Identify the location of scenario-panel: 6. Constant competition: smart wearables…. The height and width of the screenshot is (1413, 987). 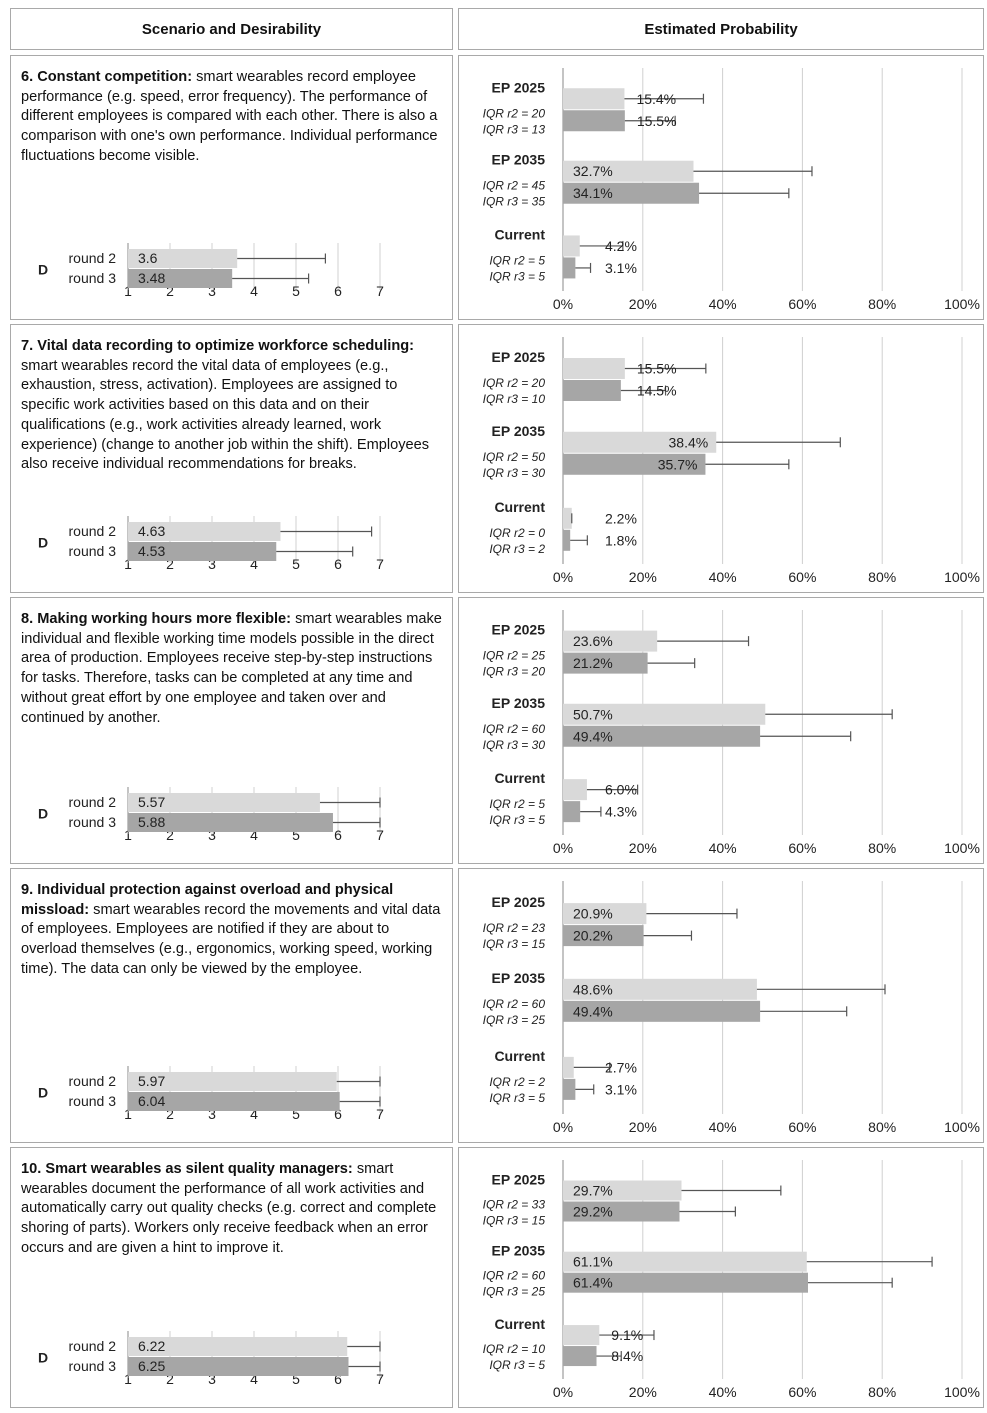
(231, 187).